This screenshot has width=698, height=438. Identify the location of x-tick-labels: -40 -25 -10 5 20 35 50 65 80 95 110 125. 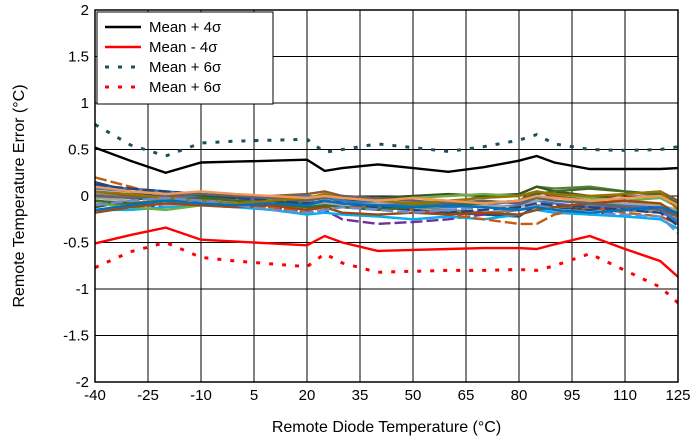
(387, 395).